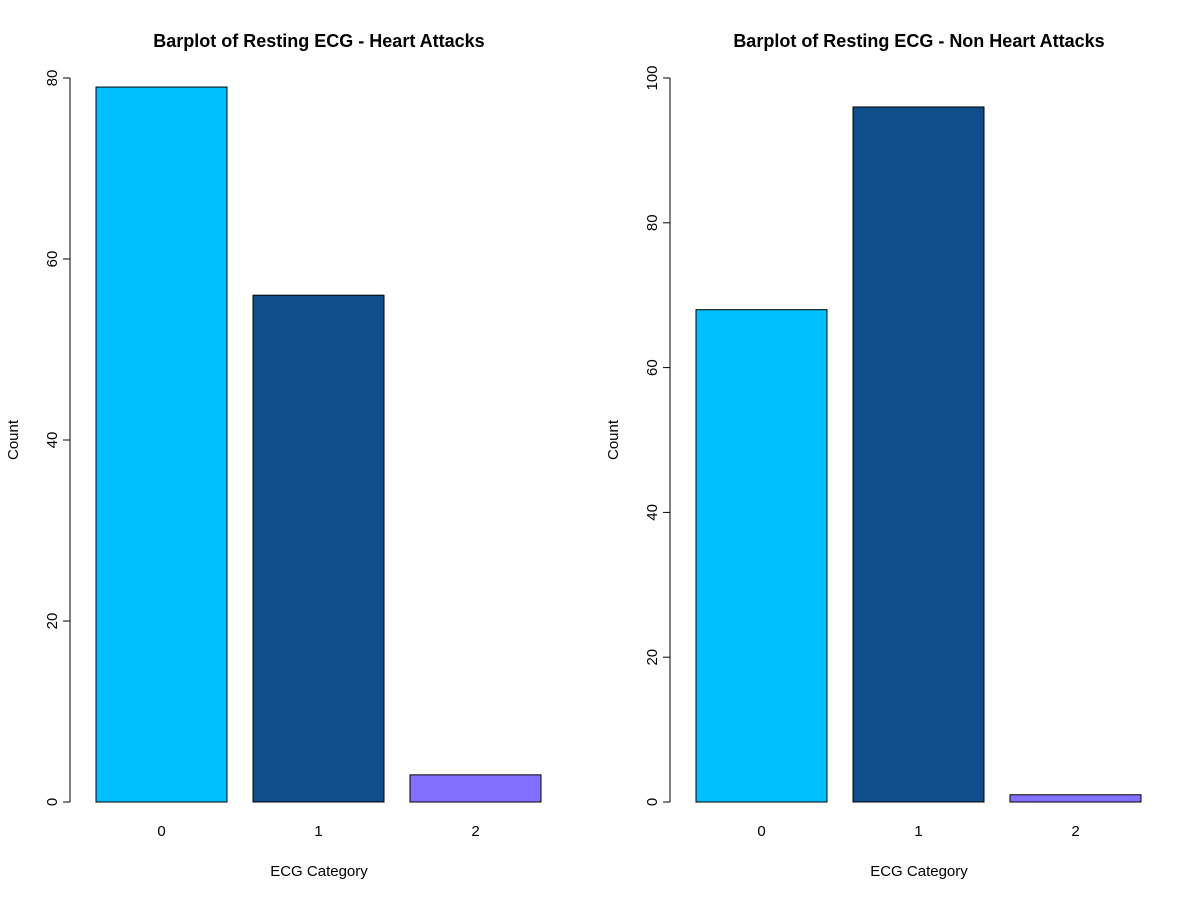 Image resolution: width=1200 pixels, height=900 pixels. Describe the element at coordinates (652, 77) in the screenshot. I see `y-tick-label: 100` at that location.